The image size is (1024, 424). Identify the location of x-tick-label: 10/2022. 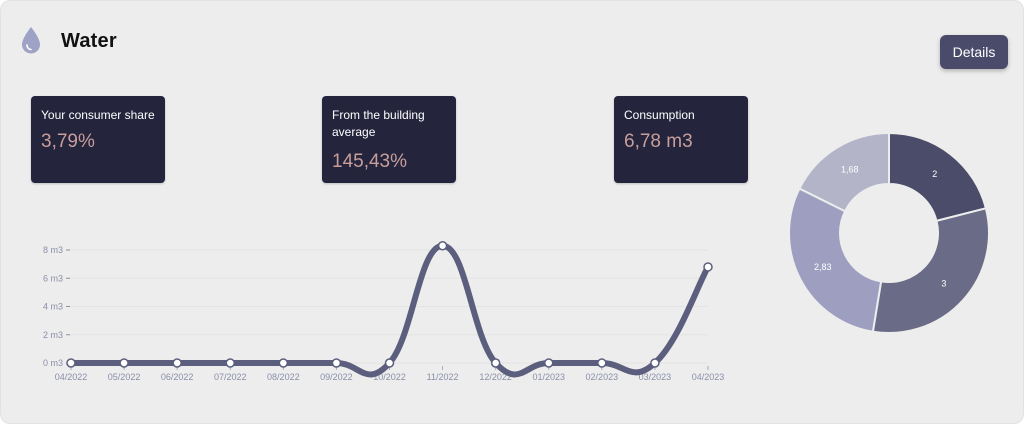
(389, 377).